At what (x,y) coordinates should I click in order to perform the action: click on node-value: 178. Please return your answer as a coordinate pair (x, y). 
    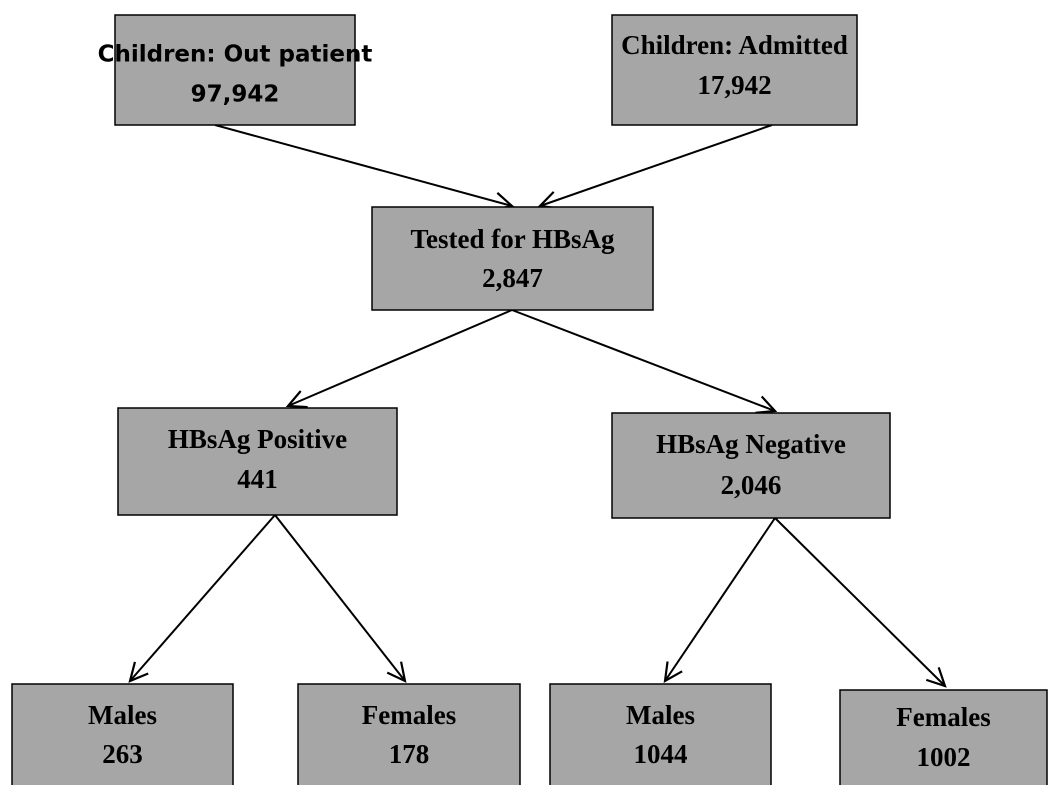
    Looking at the image, I should click on (409, 754).